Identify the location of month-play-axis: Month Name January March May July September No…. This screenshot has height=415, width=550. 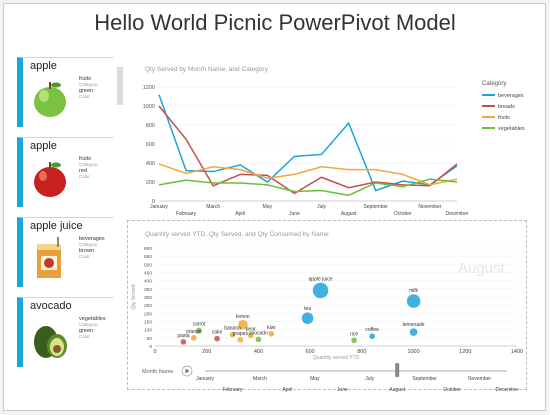
(332, 380).